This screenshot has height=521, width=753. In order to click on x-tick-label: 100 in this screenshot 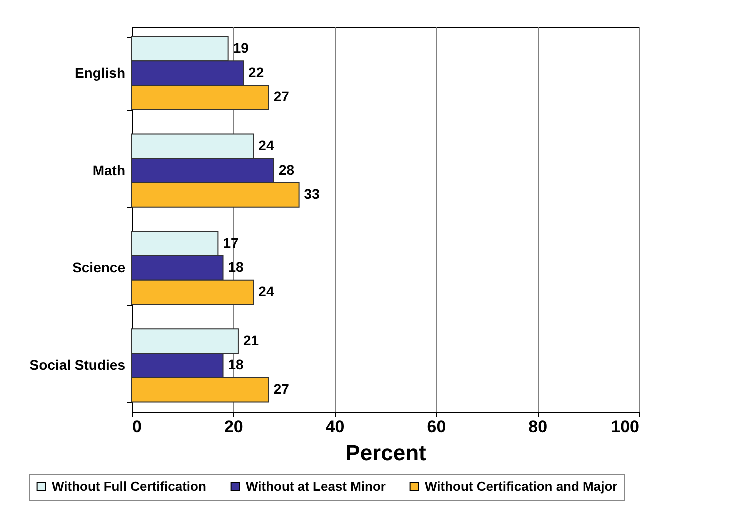, I will do `click(625, 427)`.